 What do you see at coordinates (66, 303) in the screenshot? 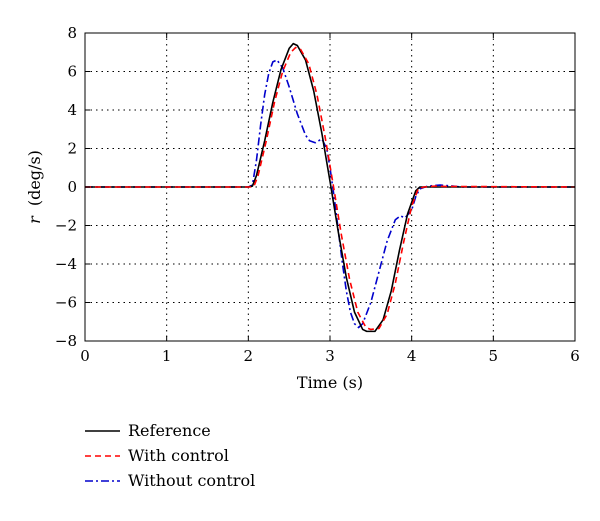
I see `y-tick-label: −6` at bounding box center [66, 303].